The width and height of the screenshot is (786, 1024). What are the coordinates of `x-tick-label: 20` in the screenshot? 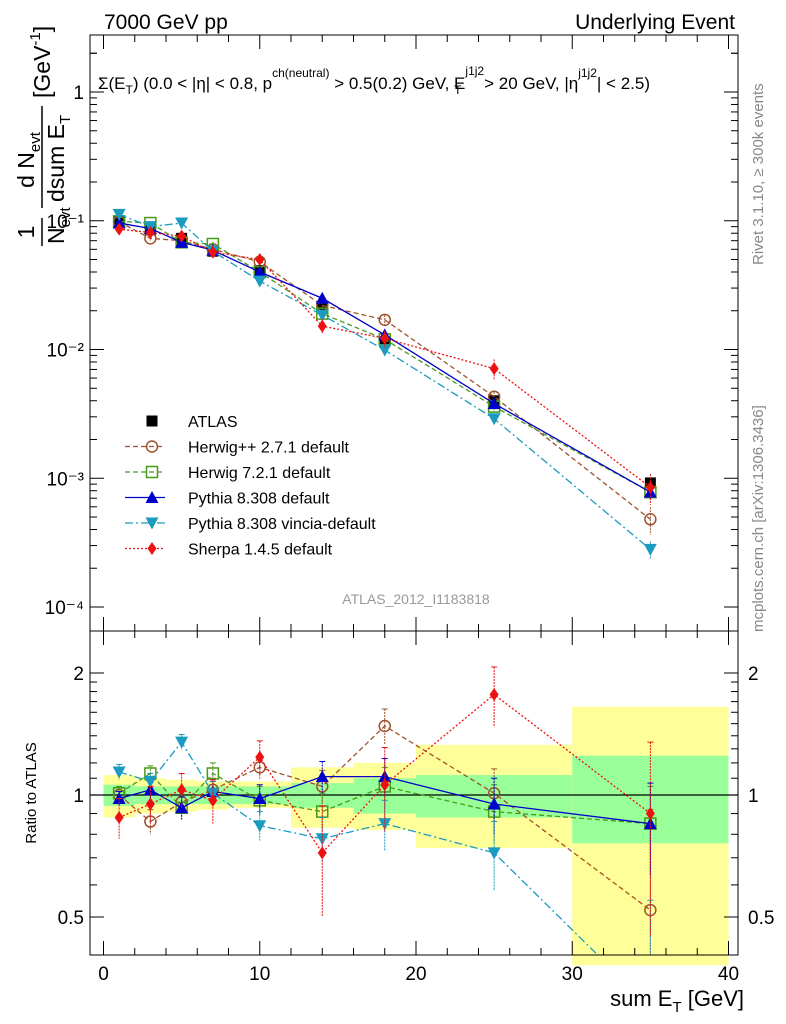 It's located at (415, 974).